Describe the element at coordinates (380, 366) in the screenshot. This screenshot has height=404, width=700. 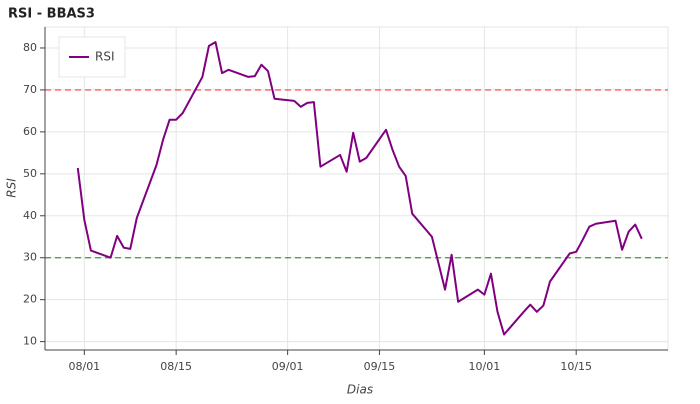
I see `x-tick-label: 09/15` at that location.